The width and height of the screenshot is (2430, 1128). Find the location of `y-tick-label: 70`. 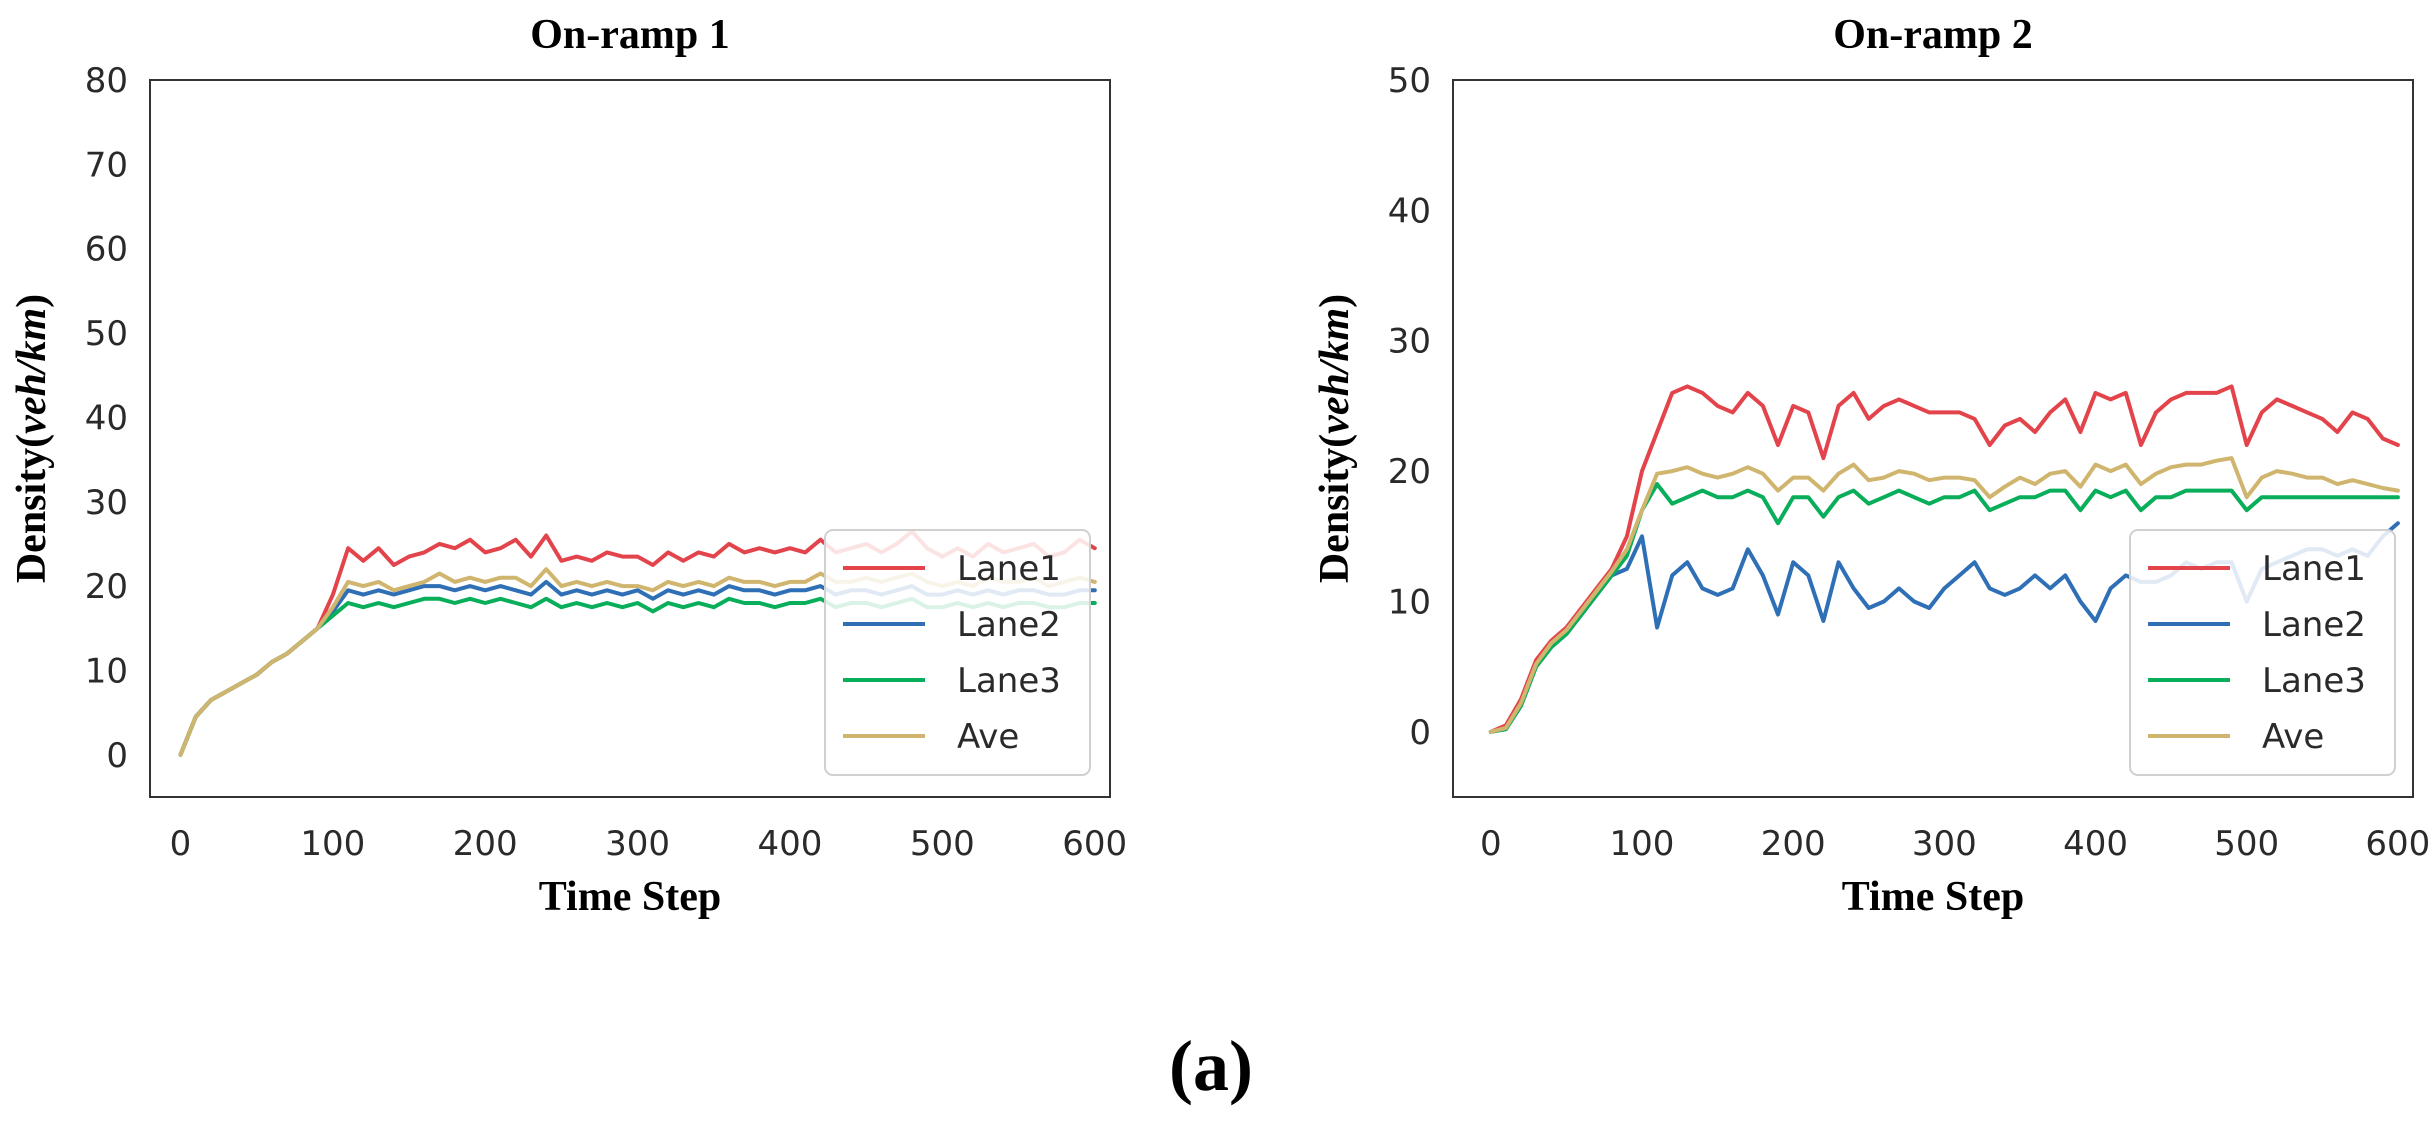

y-tick-label: 70 is located at coordinates (106, 165).